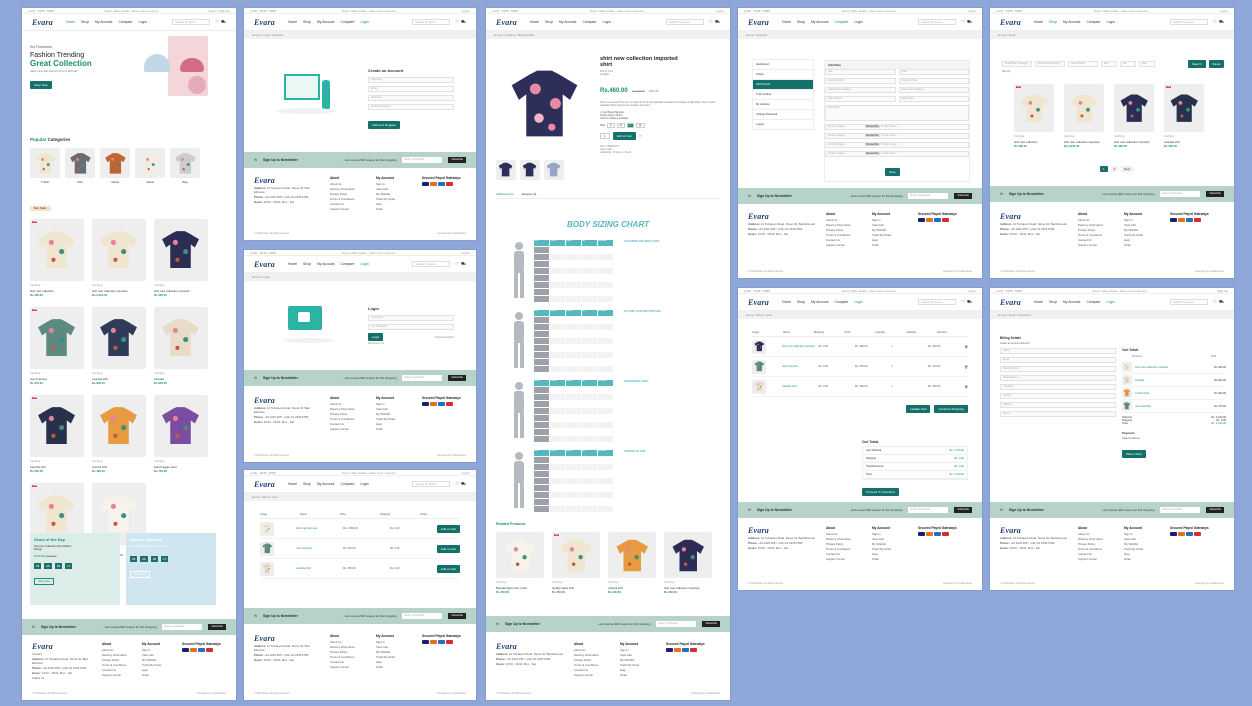  Describe the element at coordinates (872, 126) in the screenshot. I see `choose-file-button: Choose File` at that location.